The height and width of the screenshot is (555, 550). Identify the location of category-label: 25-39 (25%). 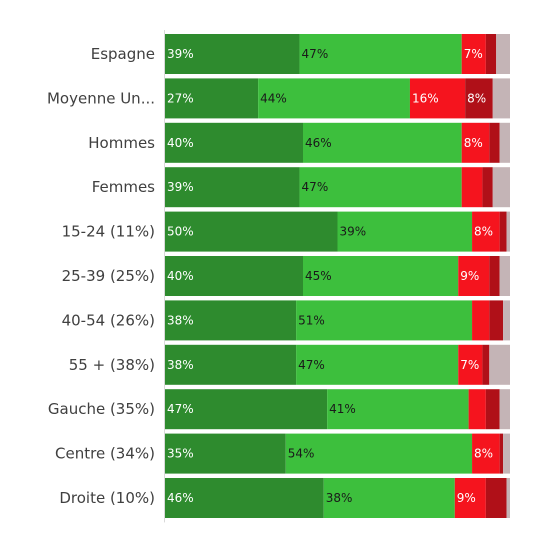
(108, 276).